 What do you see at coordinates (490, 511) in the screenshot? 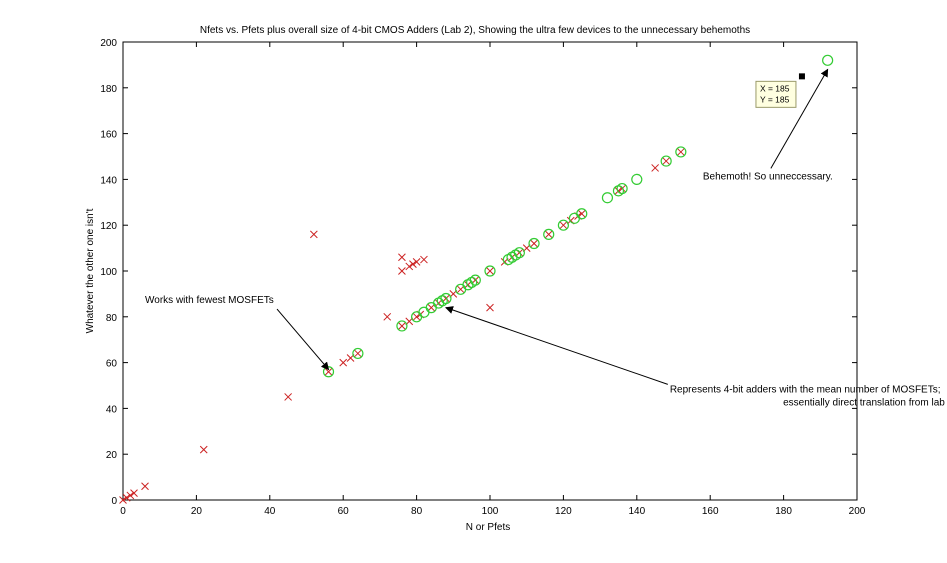
I see `x-tick-label: 100` at bounding box center [490, 511].